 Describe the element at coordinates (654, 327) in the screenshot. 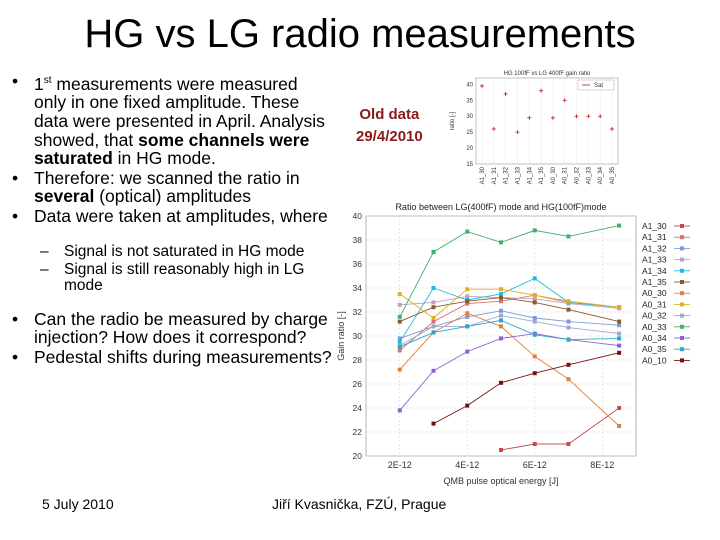

I see `legend-label: A0_33` at that location.